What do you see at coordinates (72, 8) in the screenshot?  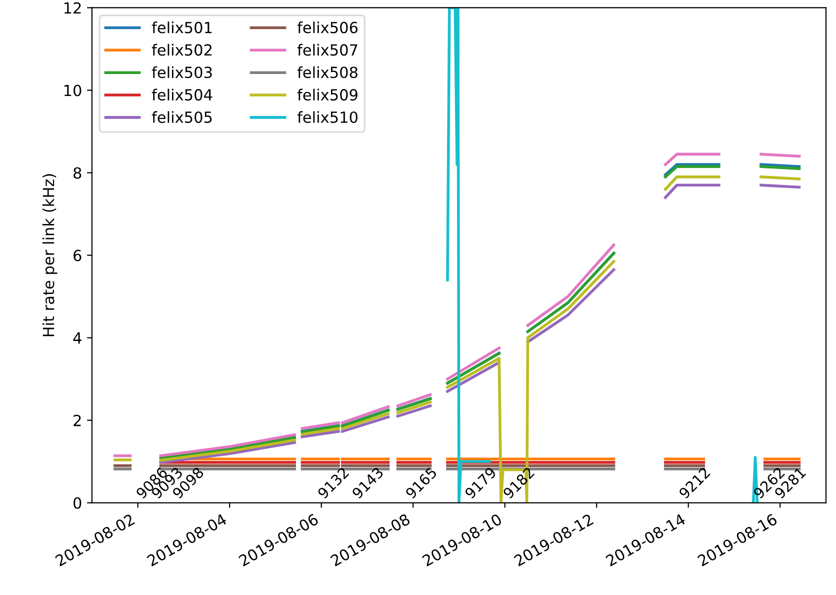 I see `y-tick-label: 12` at bounding box center [72, 8].